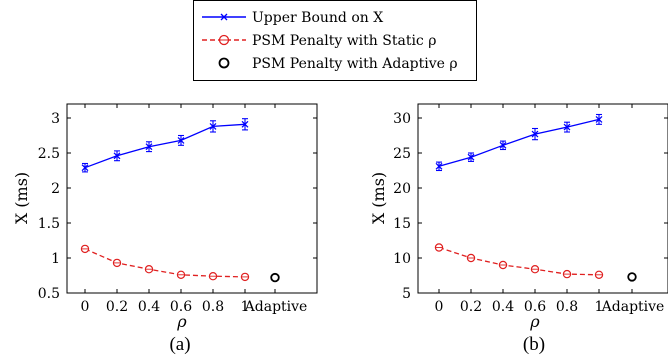 Image resolution: width=668 pixels, height=356 pixels. I want to click on legend-box, so click(335, 40).